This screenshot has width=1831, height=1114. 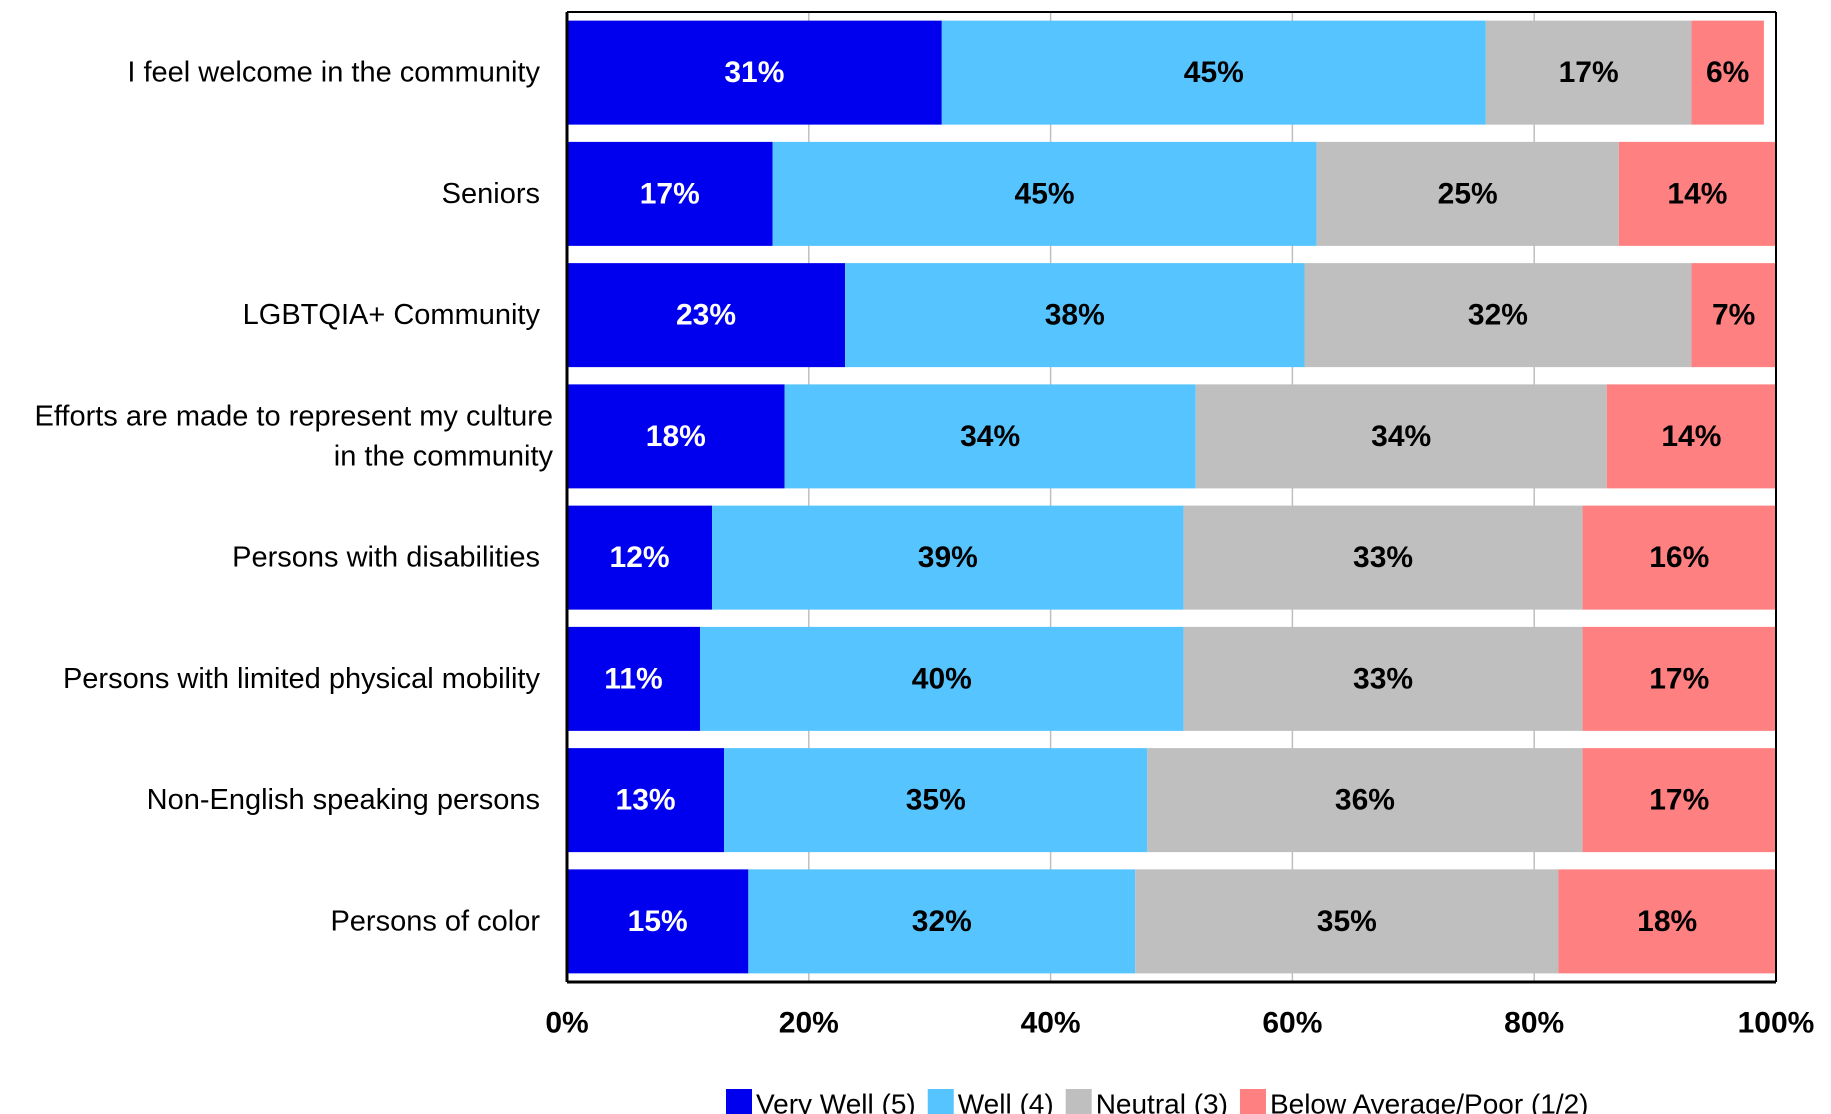 I want to click on data-label: 31%, so click(x=754, y=72).